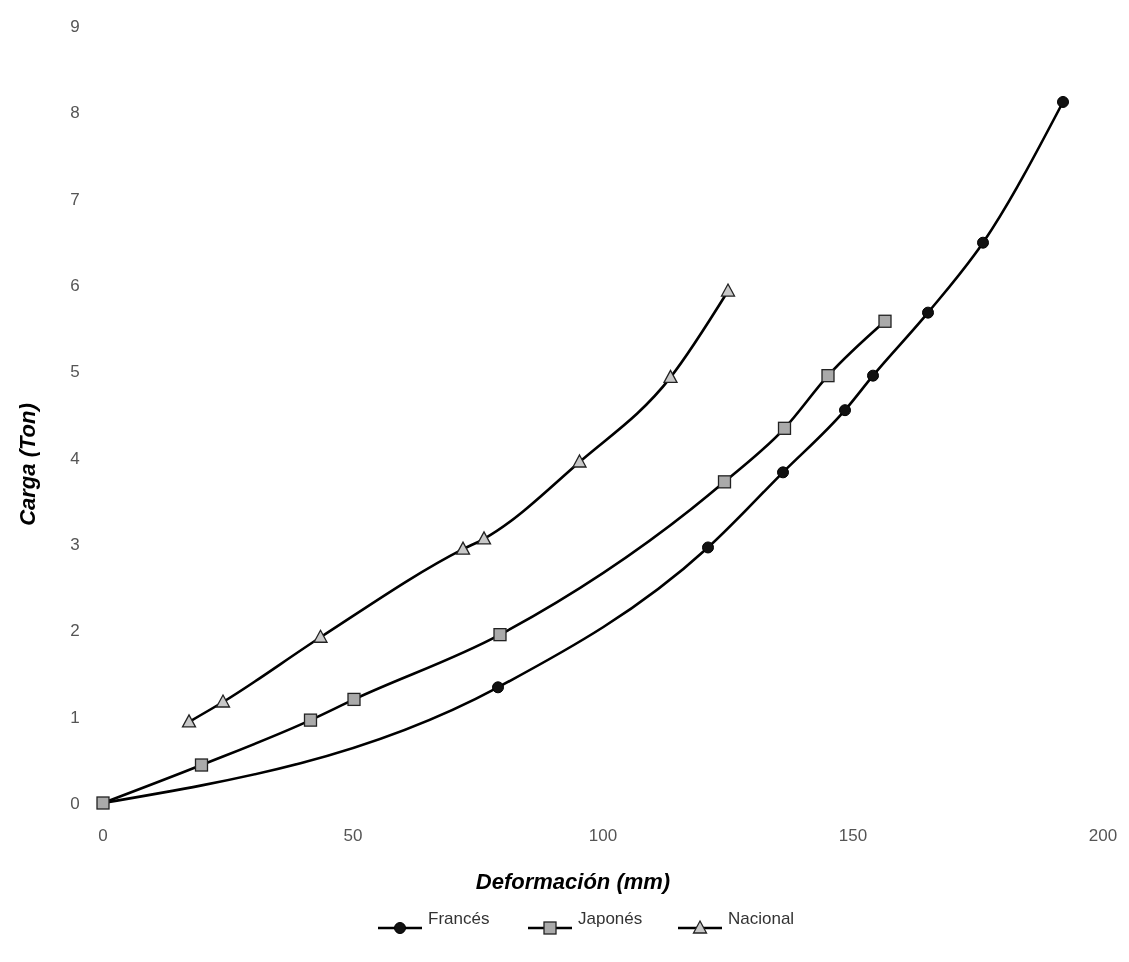 The height and width of the screenshot is (962, 1129). What do you see at coordinates (27, 464) in the screenshot?
I see `y-axis-title: Carga (Ton)` at bounding box center [27, 464].